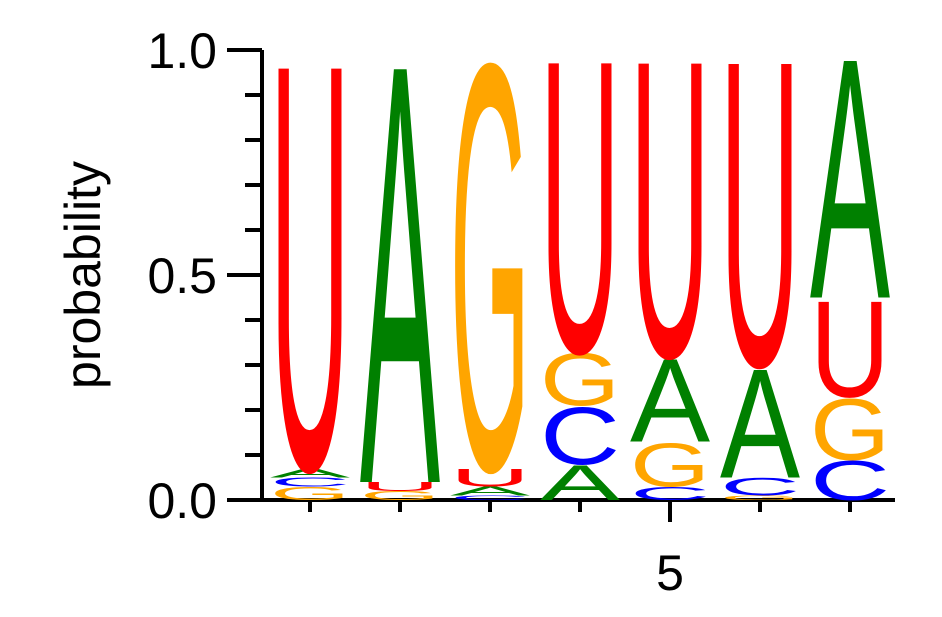 Image resolution: width=942 pixels, height=617 pixels. What do you see at coordinates (182, 51) in the screenshot?
I see `y-tick-label: 1.0` at bounding box center [182, 51].